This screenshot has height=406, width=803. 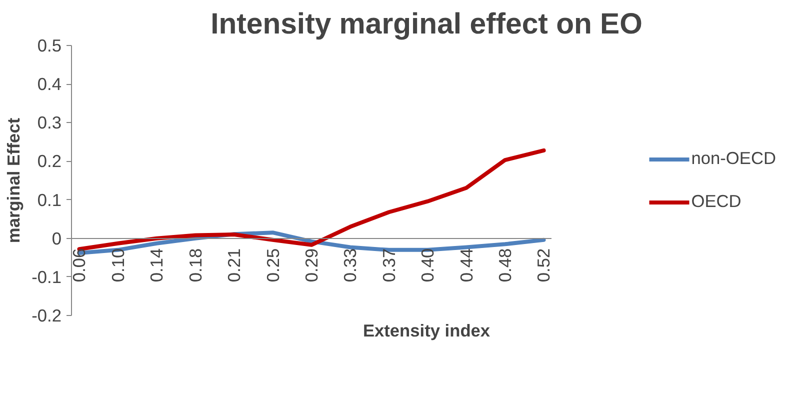 I want to click on y-tick-label: -0.1, so click(x=47, y=276).